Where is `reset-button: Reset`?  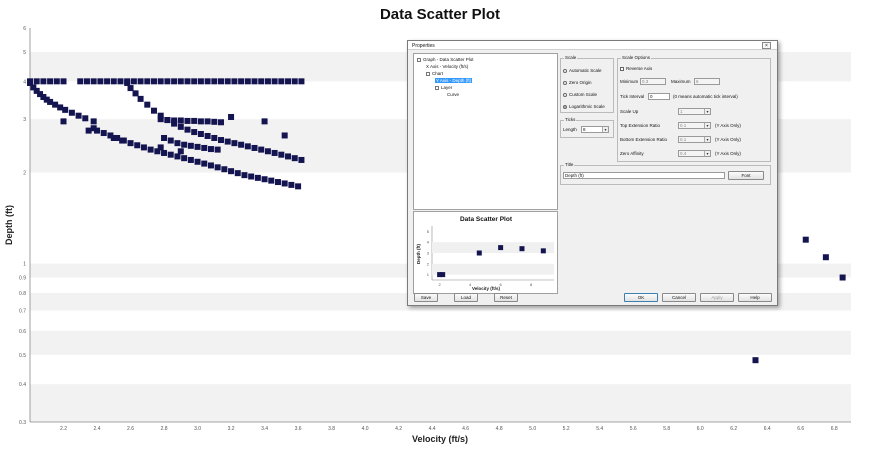 reset-button: Reset is located at coordinates (506, 297).